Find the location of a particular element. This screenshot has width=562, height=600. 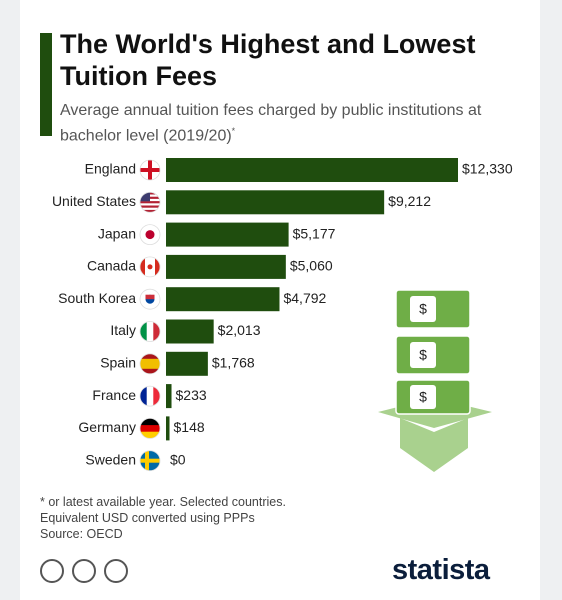

category-label: Germany is located at coordinates (107, 427).